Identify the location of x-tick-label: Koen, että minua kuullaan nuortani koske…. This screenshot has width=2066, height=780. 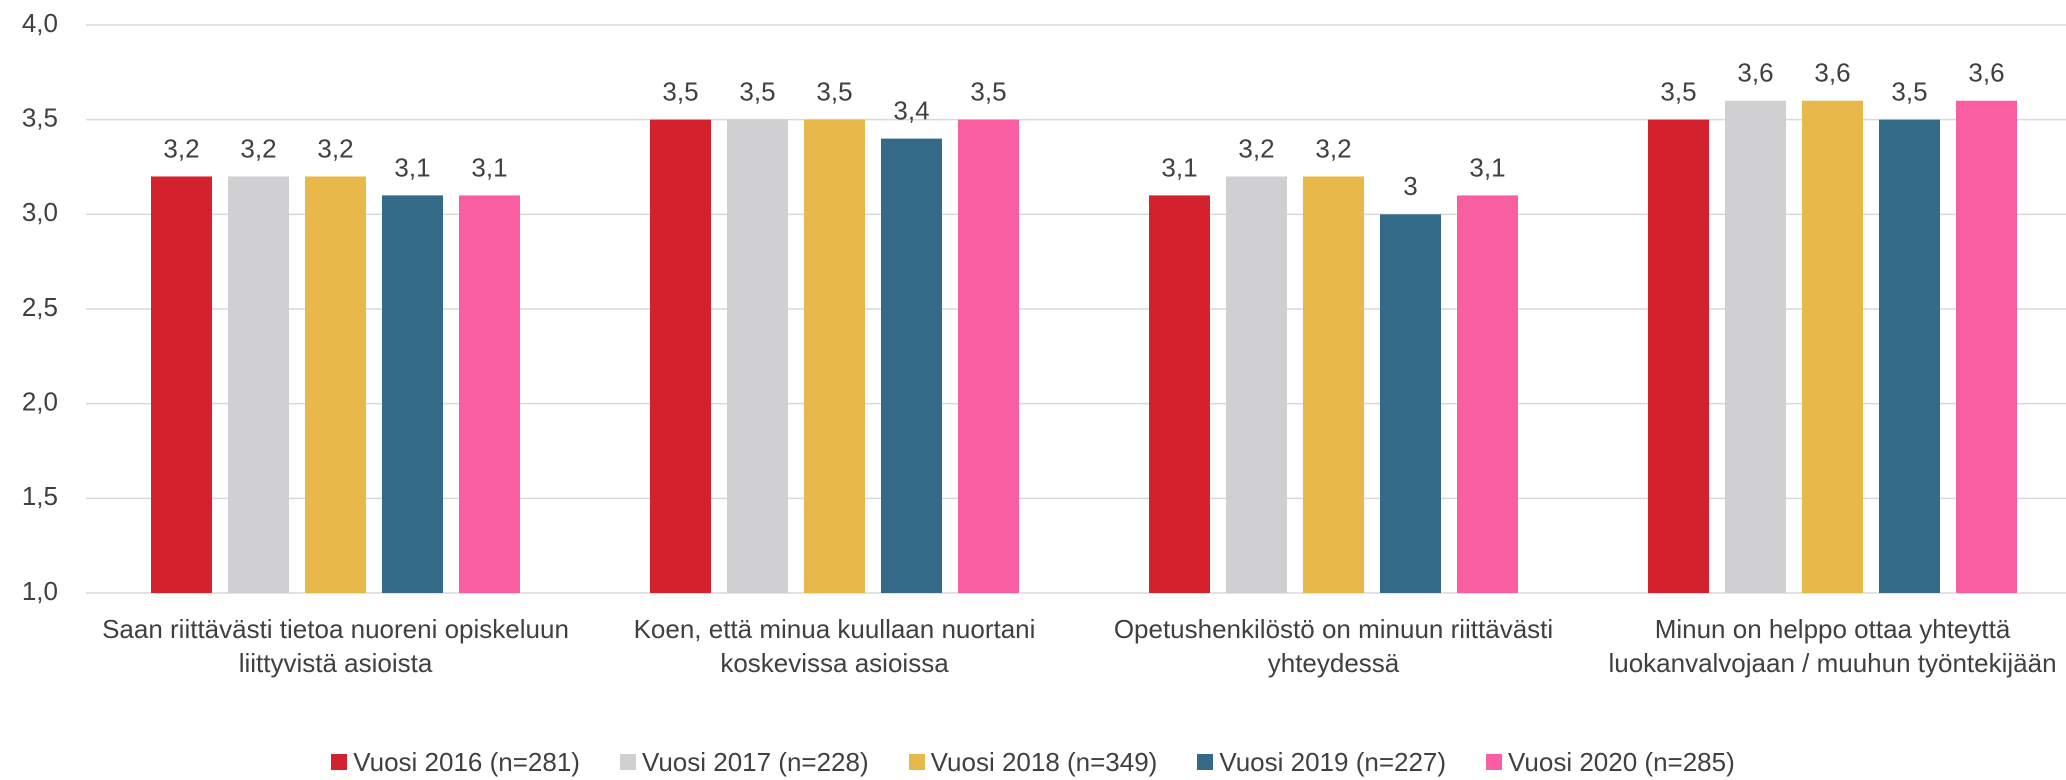
(834, 646).